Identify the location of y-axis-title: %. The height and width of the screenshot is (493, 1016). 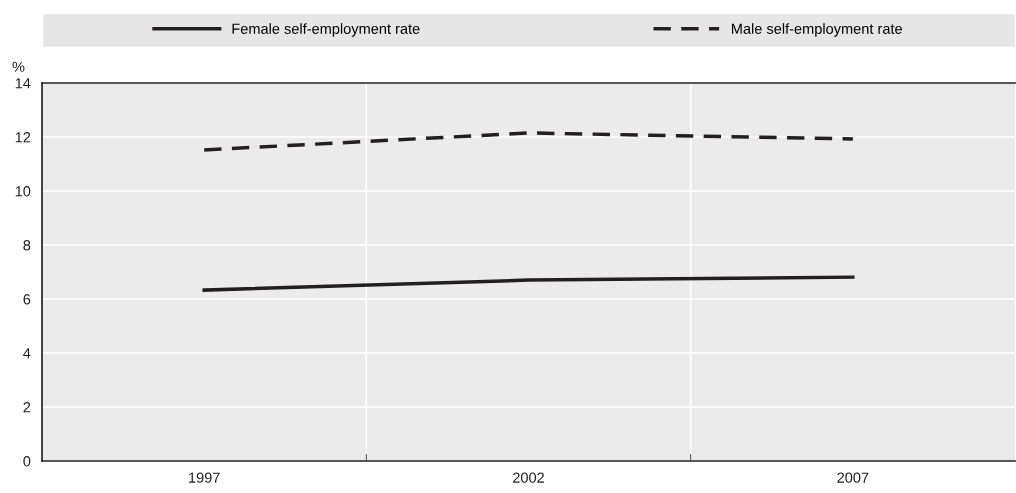
(18, 66).